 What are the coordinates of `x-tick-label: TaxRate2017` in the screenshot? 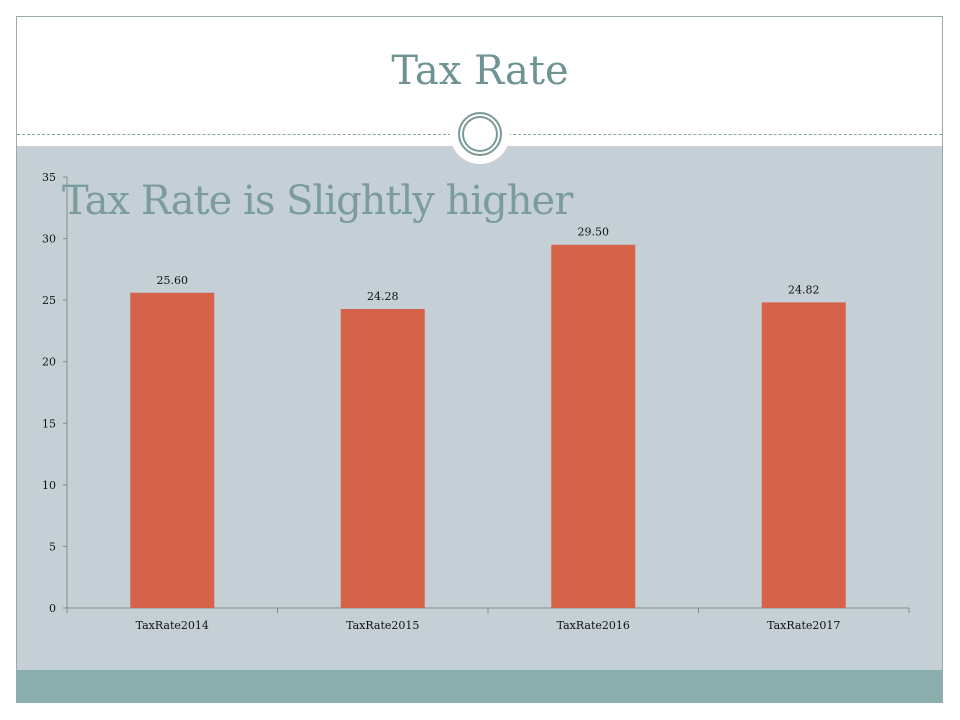 It's located at (803, 625).